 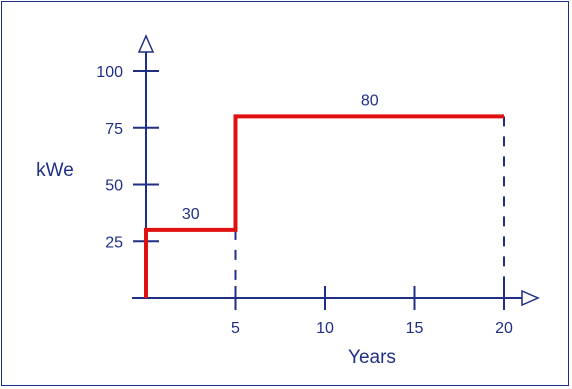 I want to click on x-tick-label: 10, so click(x=325, y=328).